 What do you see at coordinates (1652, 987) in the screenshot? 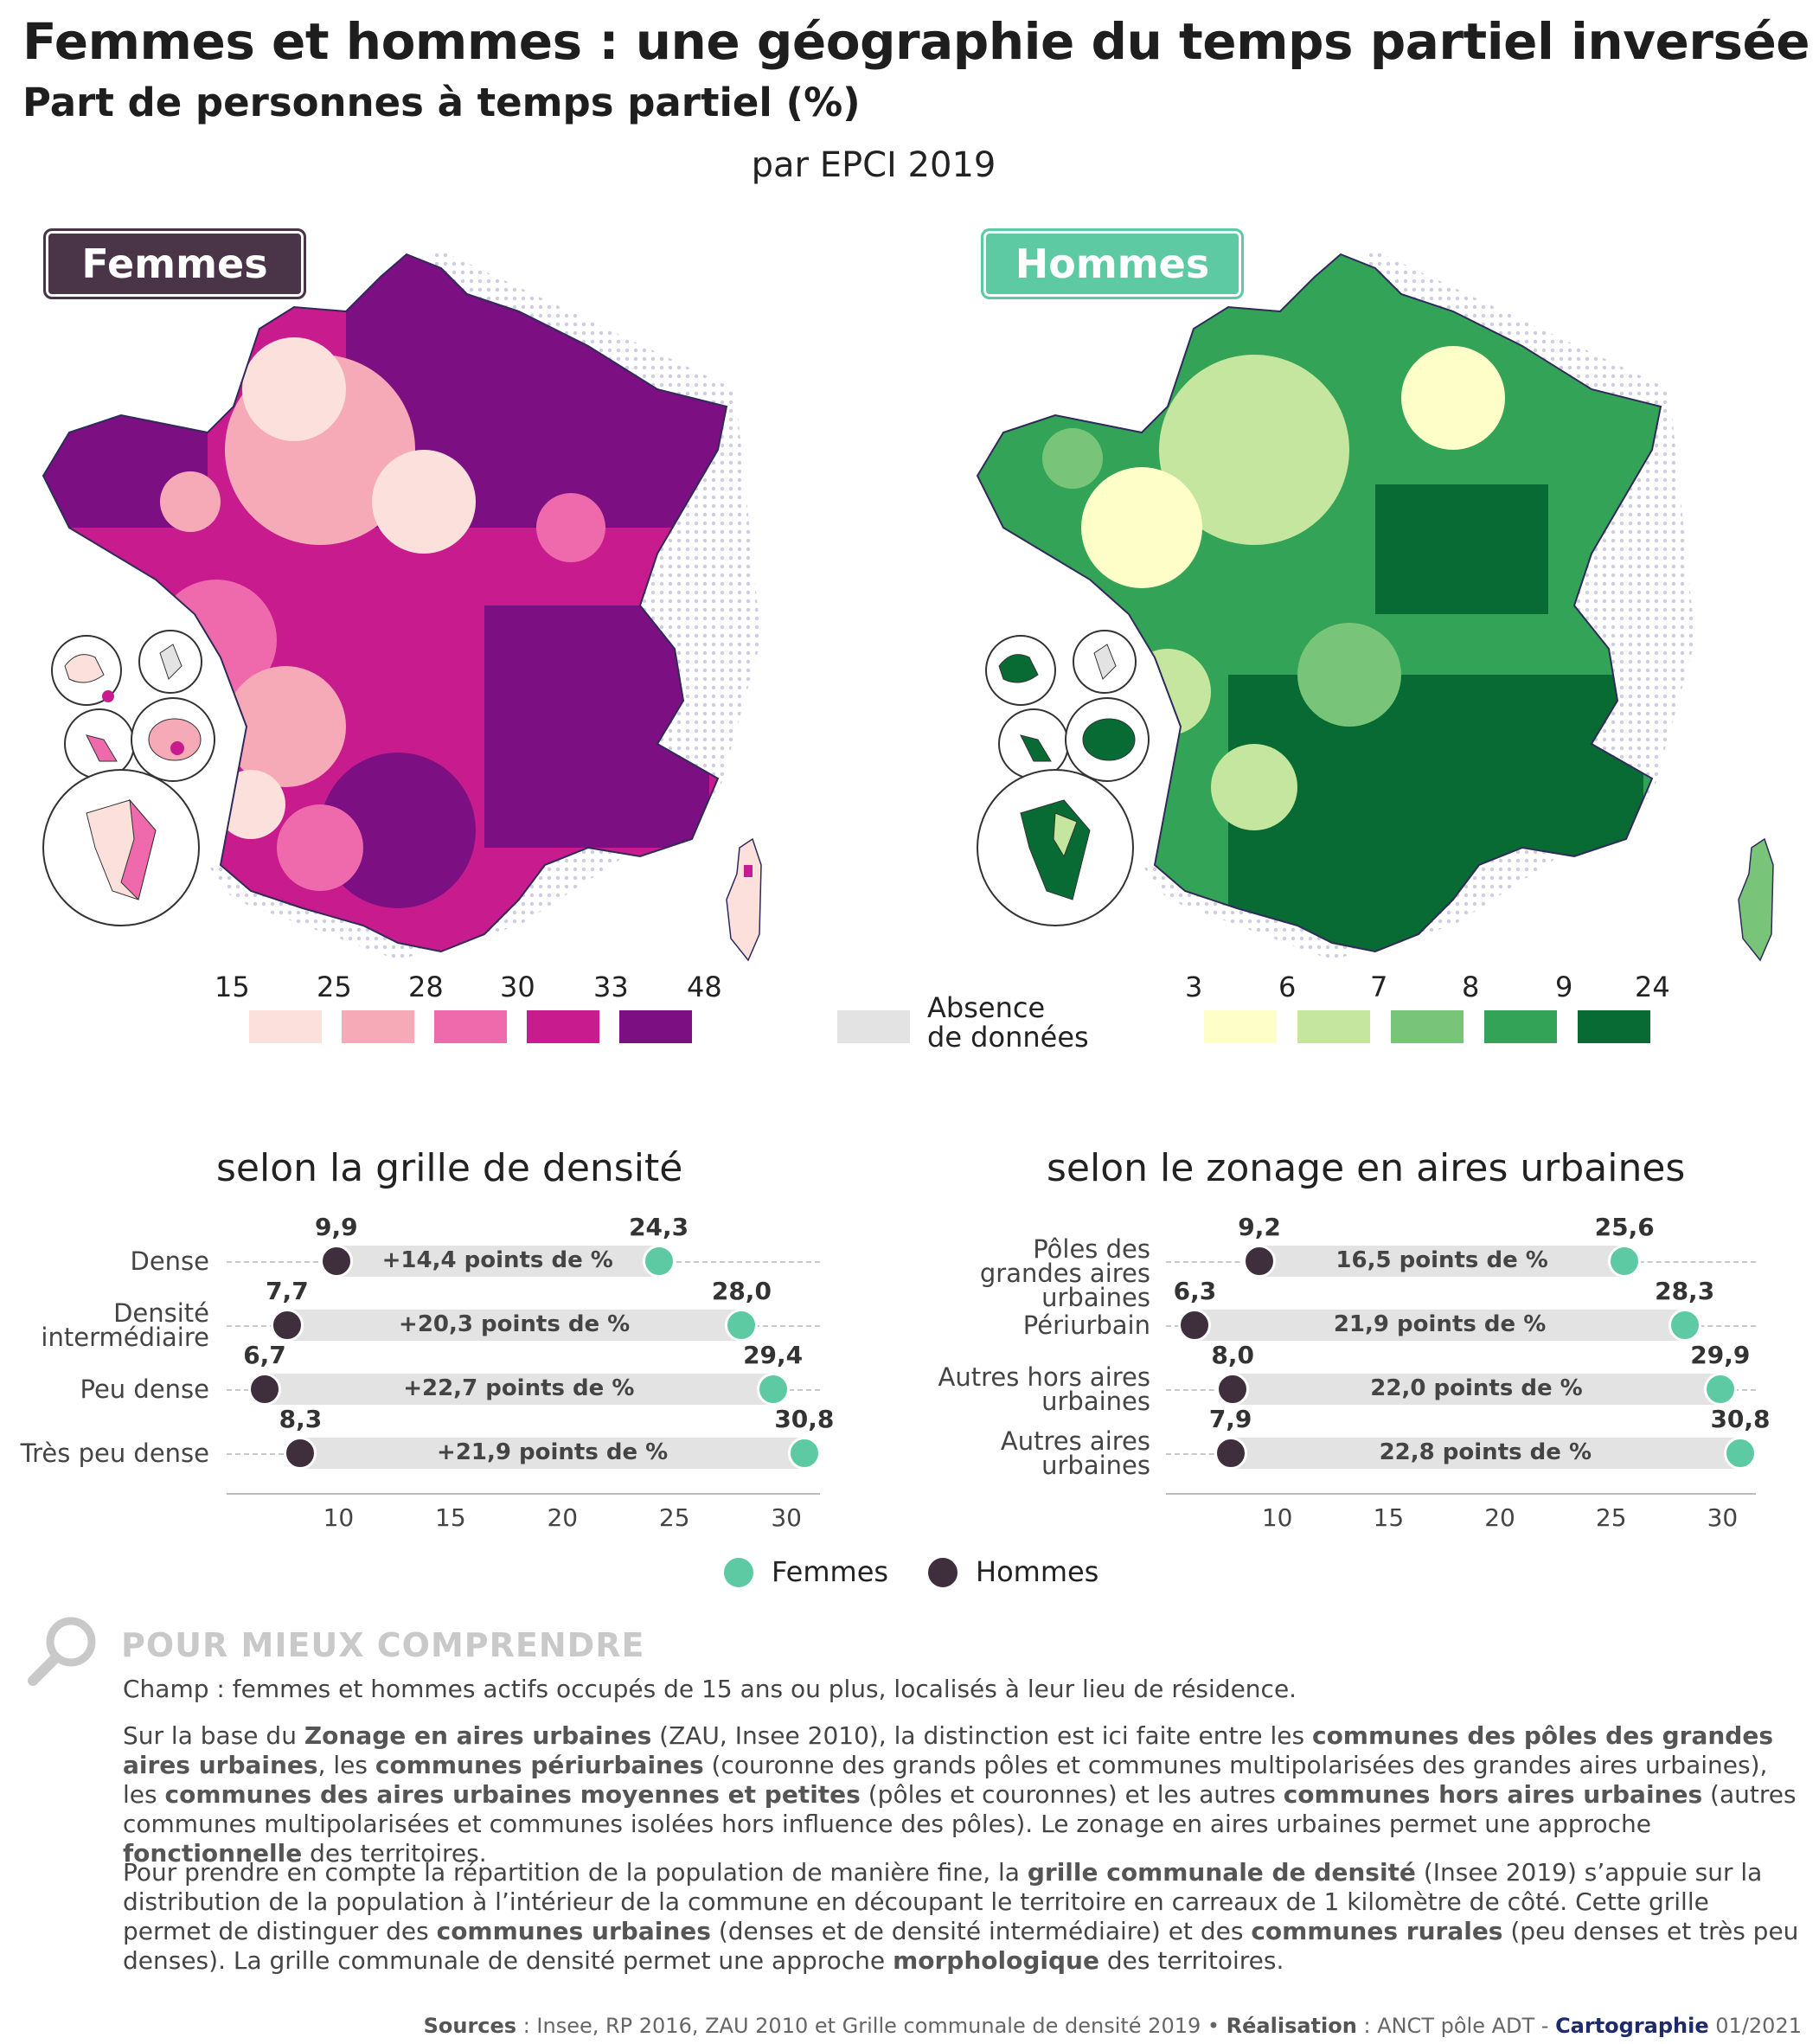
I see `hommes-legend-break: 24` at bounding box center [1652, 987].